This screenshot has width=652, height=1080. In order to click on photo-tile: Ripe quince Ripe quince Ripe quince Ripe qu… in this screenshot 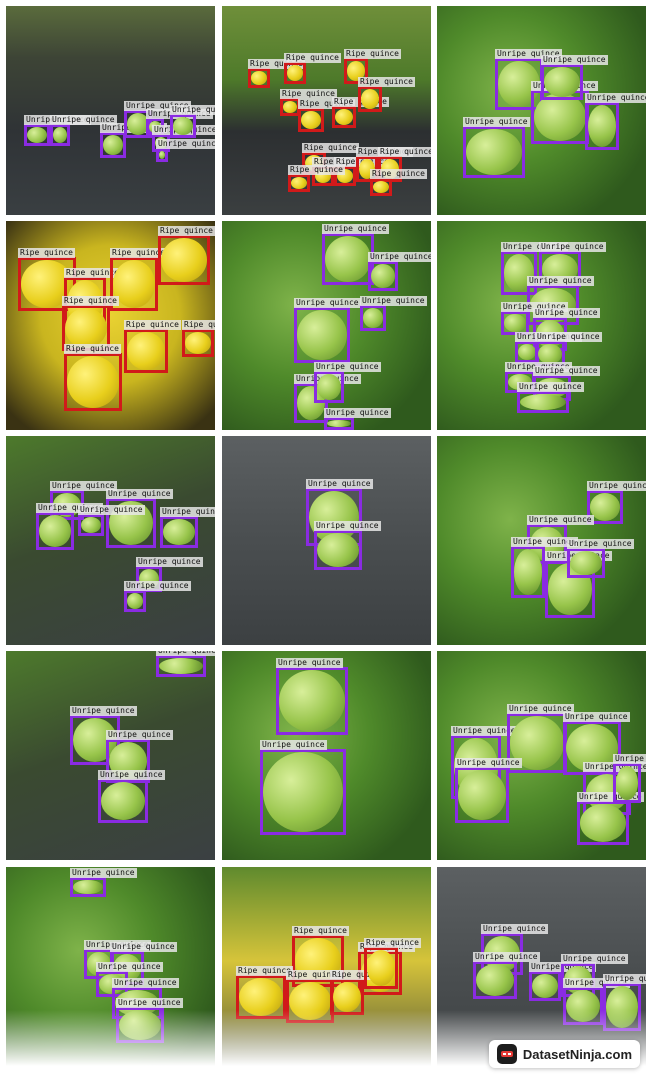, I will do `click(110, 325)`.